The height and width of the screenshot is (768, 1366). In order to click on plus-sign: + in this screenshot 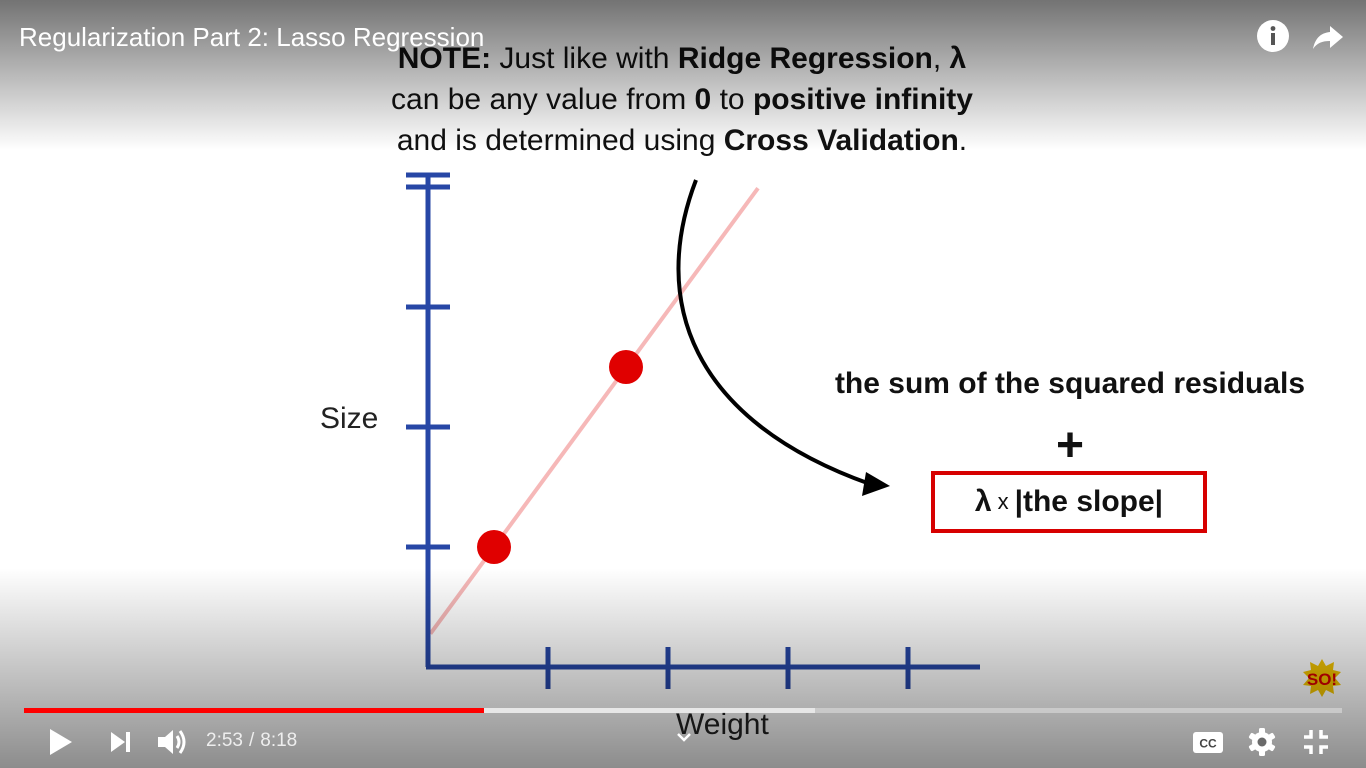, I will do `click(1070, 445)`.